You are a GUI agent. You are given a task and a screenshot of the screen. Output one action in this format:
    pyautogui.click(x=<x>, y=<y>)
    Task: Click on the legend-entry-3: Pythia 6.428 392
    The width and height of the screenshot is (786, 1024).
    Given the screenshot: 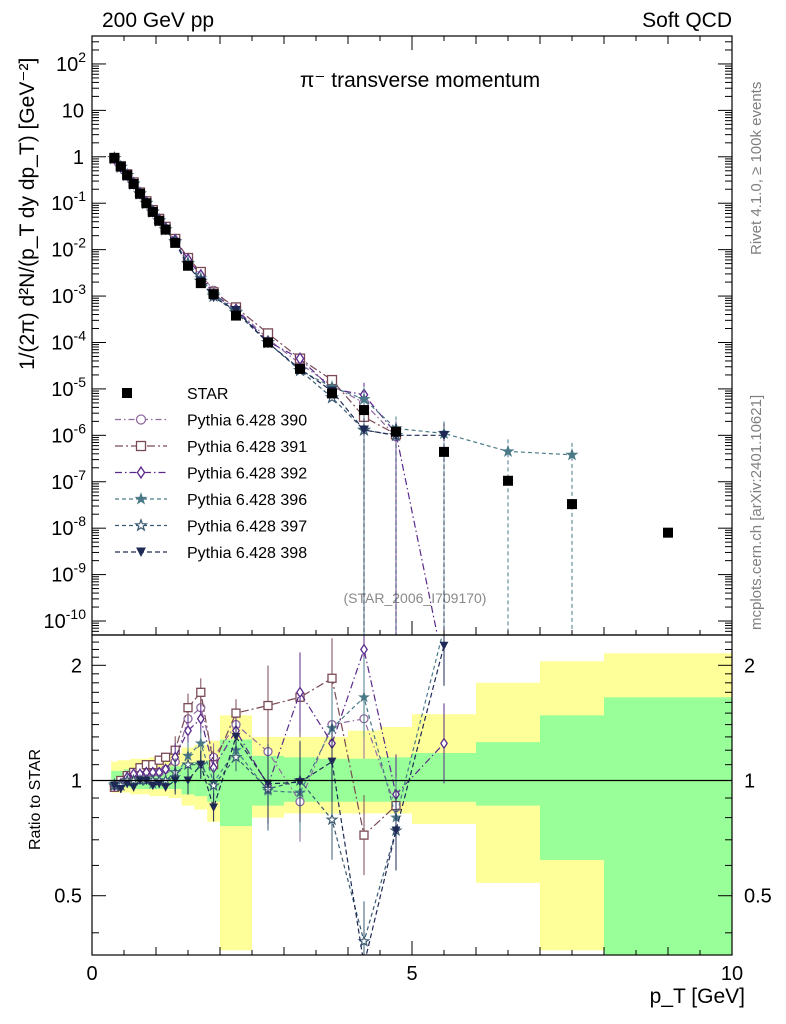 What is the action you would take?
    pyautogui.click(x=211, y=474)
    